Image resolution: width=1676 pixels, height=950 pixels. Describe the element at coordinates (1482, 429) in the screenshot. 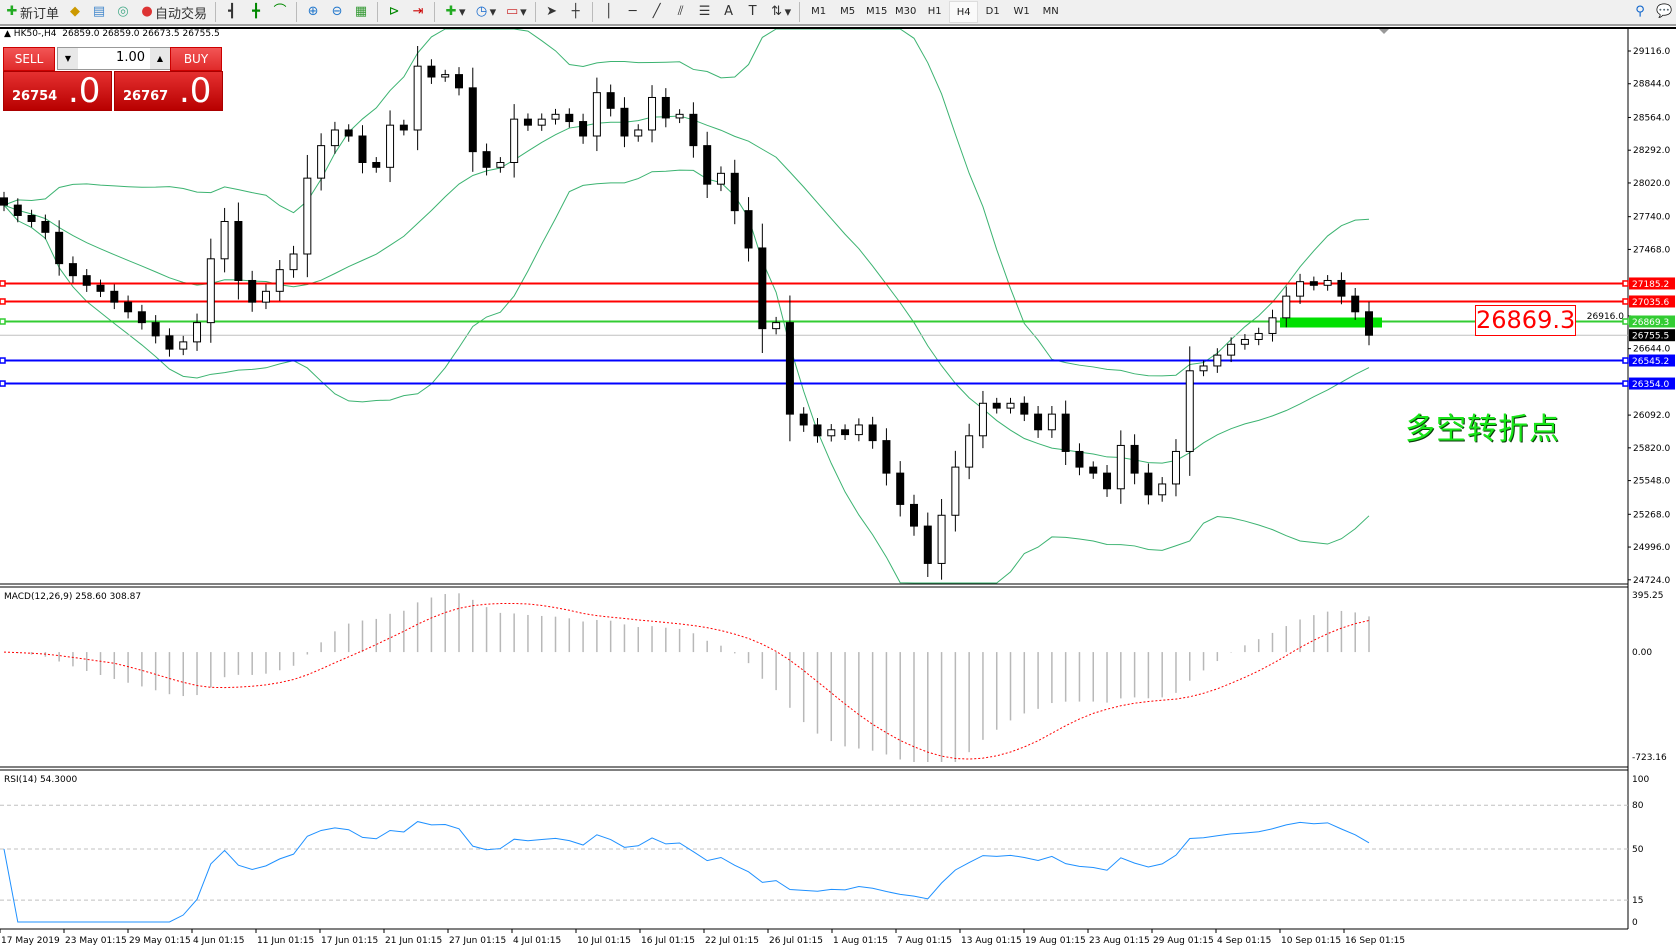

I see `pivot-text-label: 多空转折点` at that location.